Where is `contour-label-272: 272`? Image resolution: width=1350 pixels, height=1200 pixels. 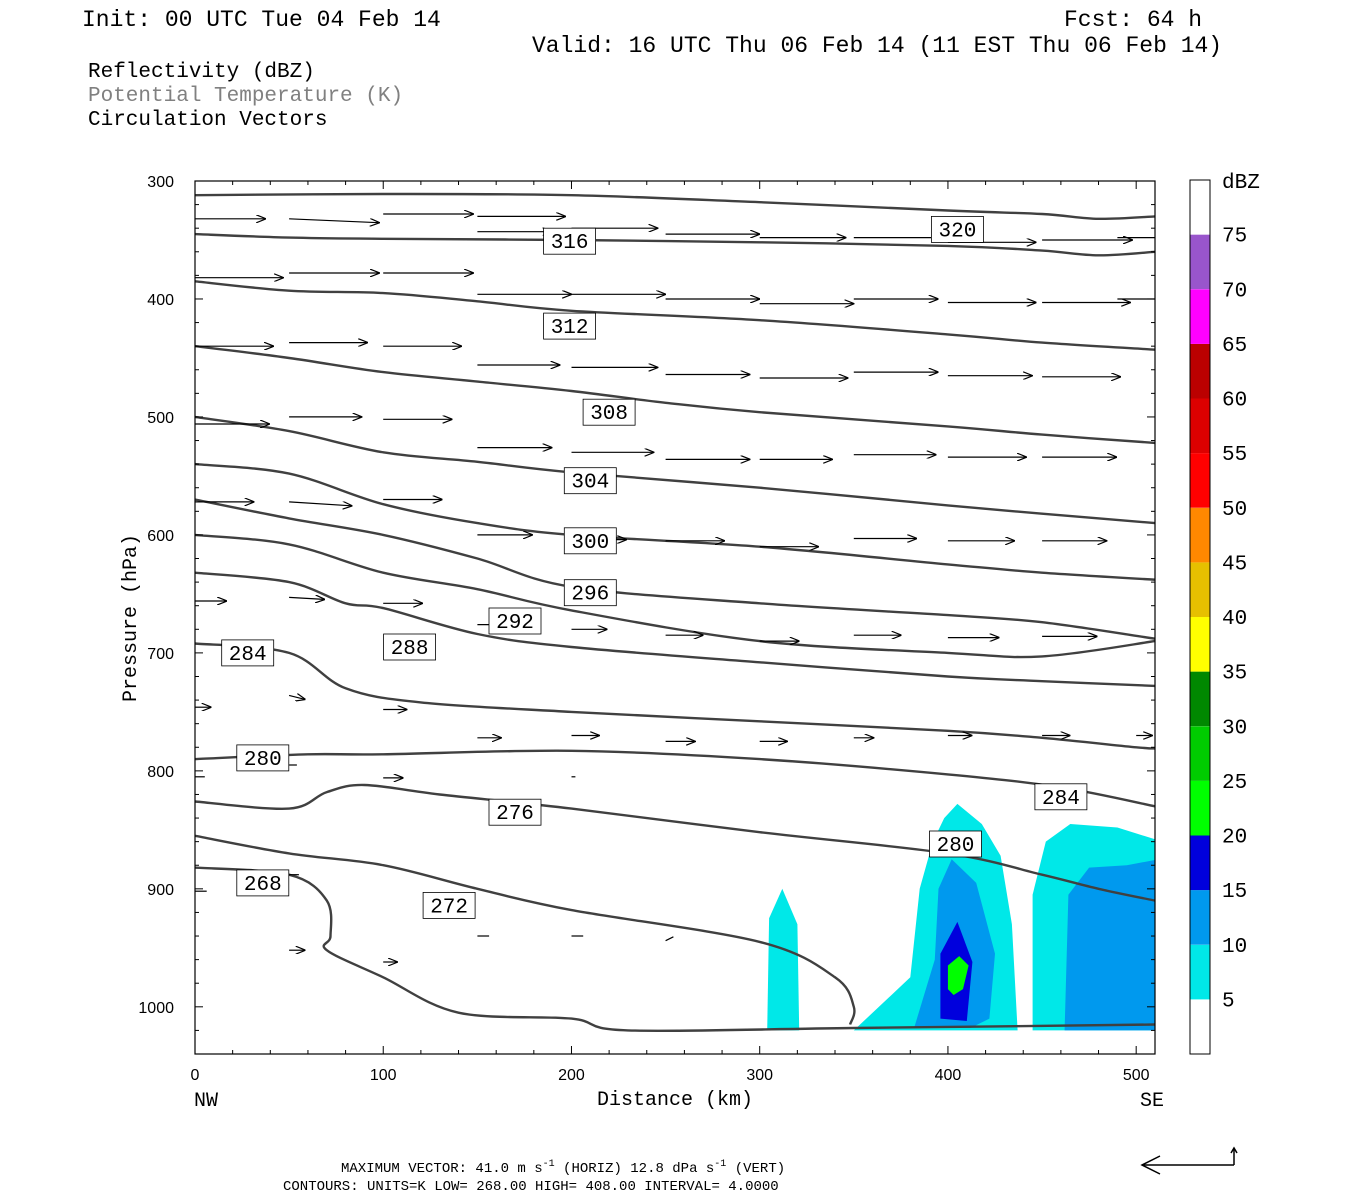
contour-label-272: 272 is located at coordinates (449, 905).